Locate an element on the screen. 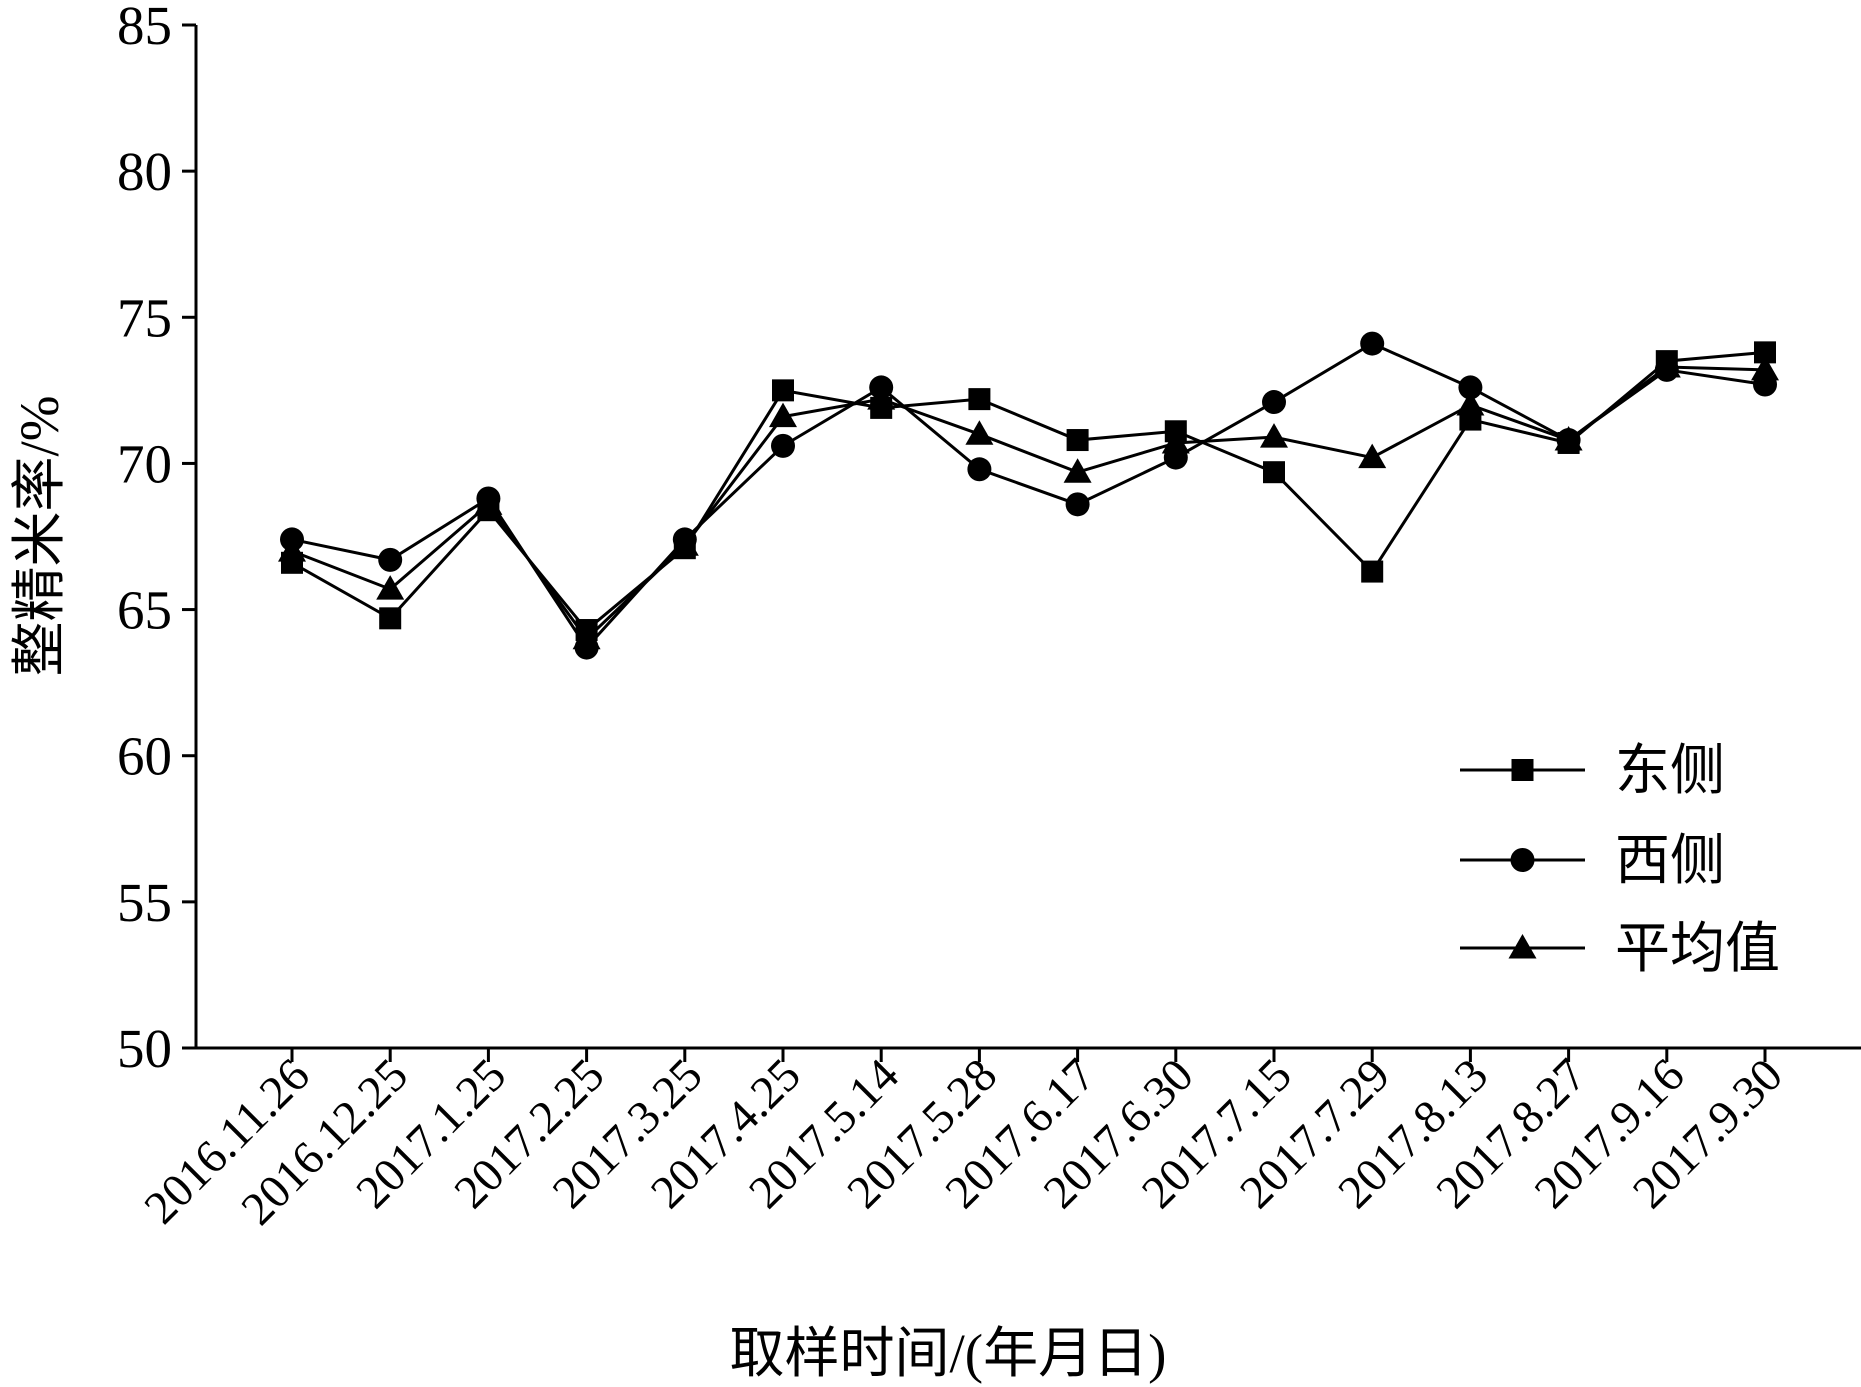  legend-label: 平均值 is located at coordinates (1697, 948).